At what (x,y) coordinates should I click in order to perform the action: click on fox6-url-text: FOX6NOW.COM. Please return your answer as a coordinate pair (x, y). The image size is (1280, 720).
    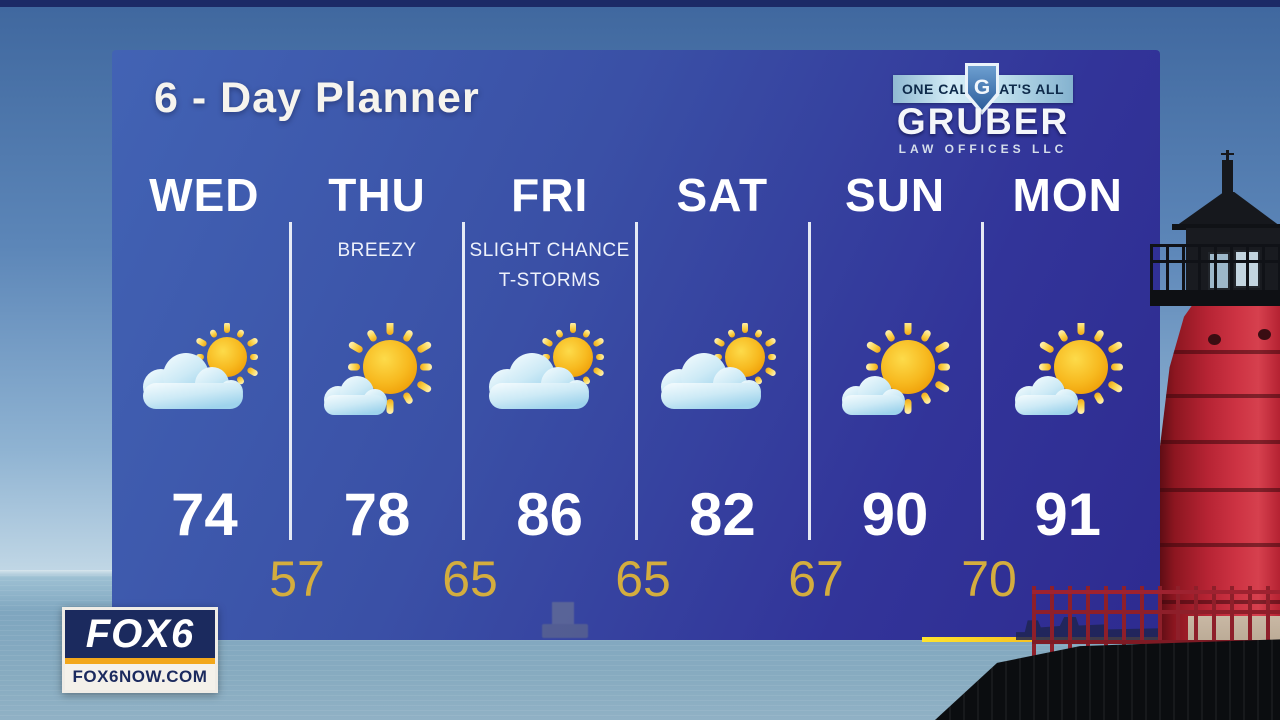
    Looking at the image, I should click on (140, 676).